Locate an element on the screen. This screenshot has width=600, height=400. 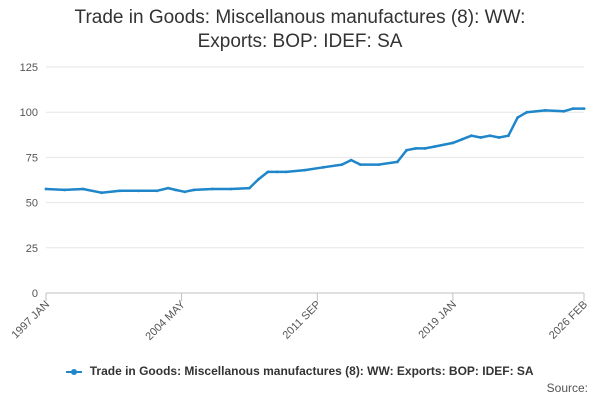
y-tick-label: 125 is located at coordinates (29, 68).